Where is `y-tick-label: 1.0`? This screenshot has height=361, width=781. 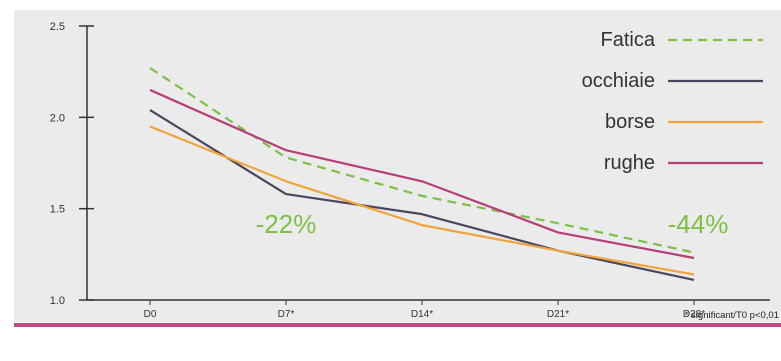
y-tick-label: 1.0 is located at coordinates (57, 301).